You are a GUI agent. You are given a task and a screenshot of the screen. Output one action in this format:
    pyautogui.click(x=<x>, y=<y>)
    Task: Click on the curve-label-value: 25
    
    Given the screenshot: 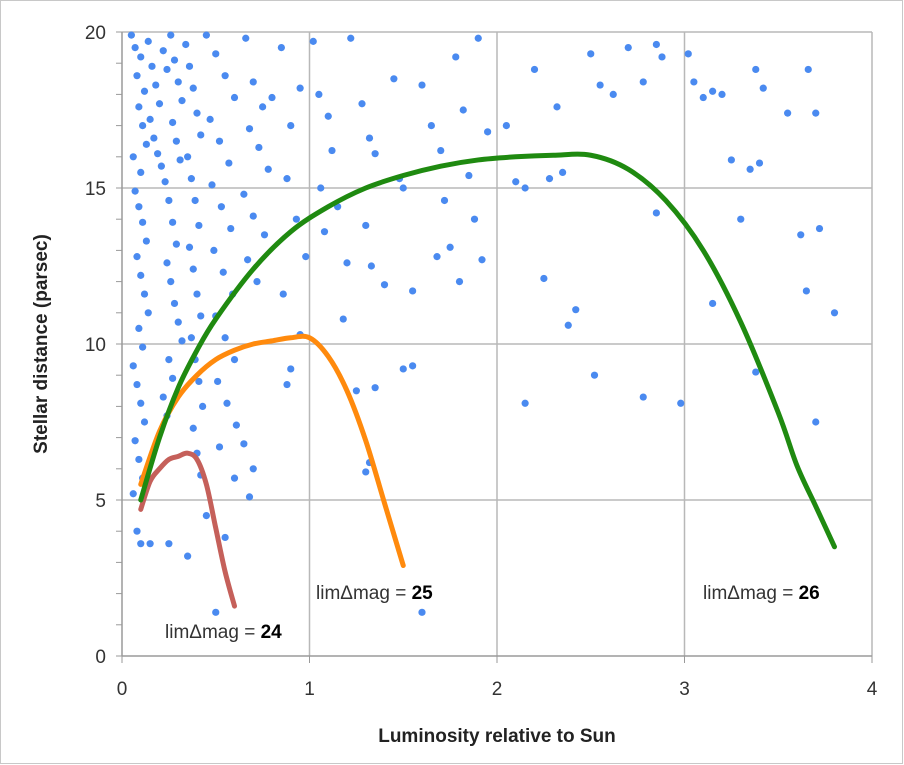 What is the action you would take?
    pyautogui.click(x=423, y=593)
    